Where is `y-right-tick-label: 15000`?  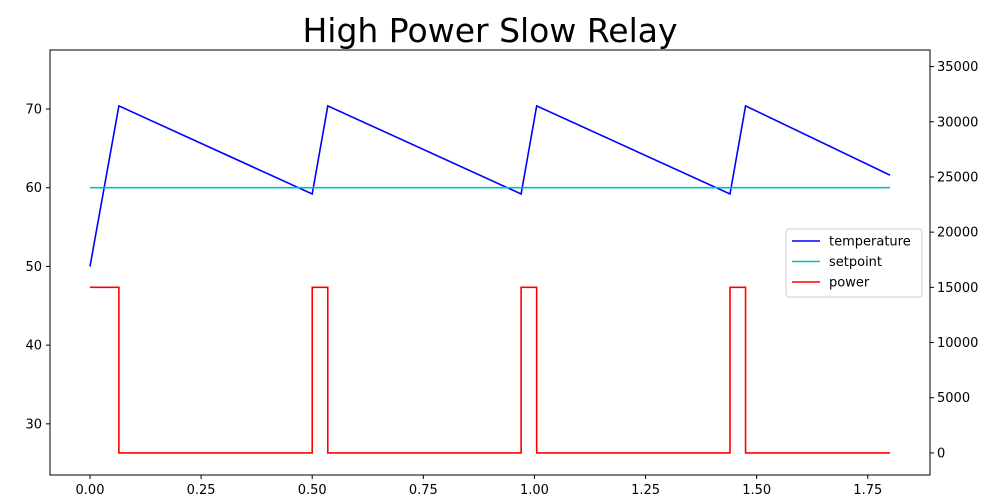 y-right-tick-label: 15000 is located at coordinates (957, 288).